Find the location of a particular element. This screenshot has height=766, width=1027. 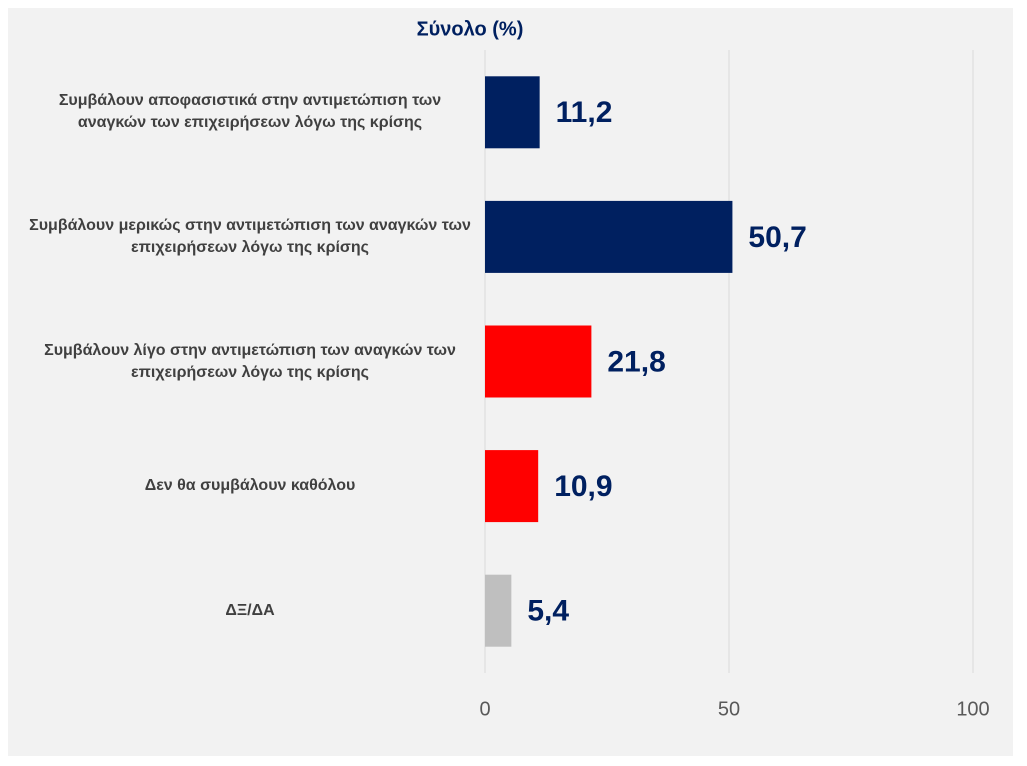

category-label: ΔΞ/ΔΑ is located at coordinates (250, 610).